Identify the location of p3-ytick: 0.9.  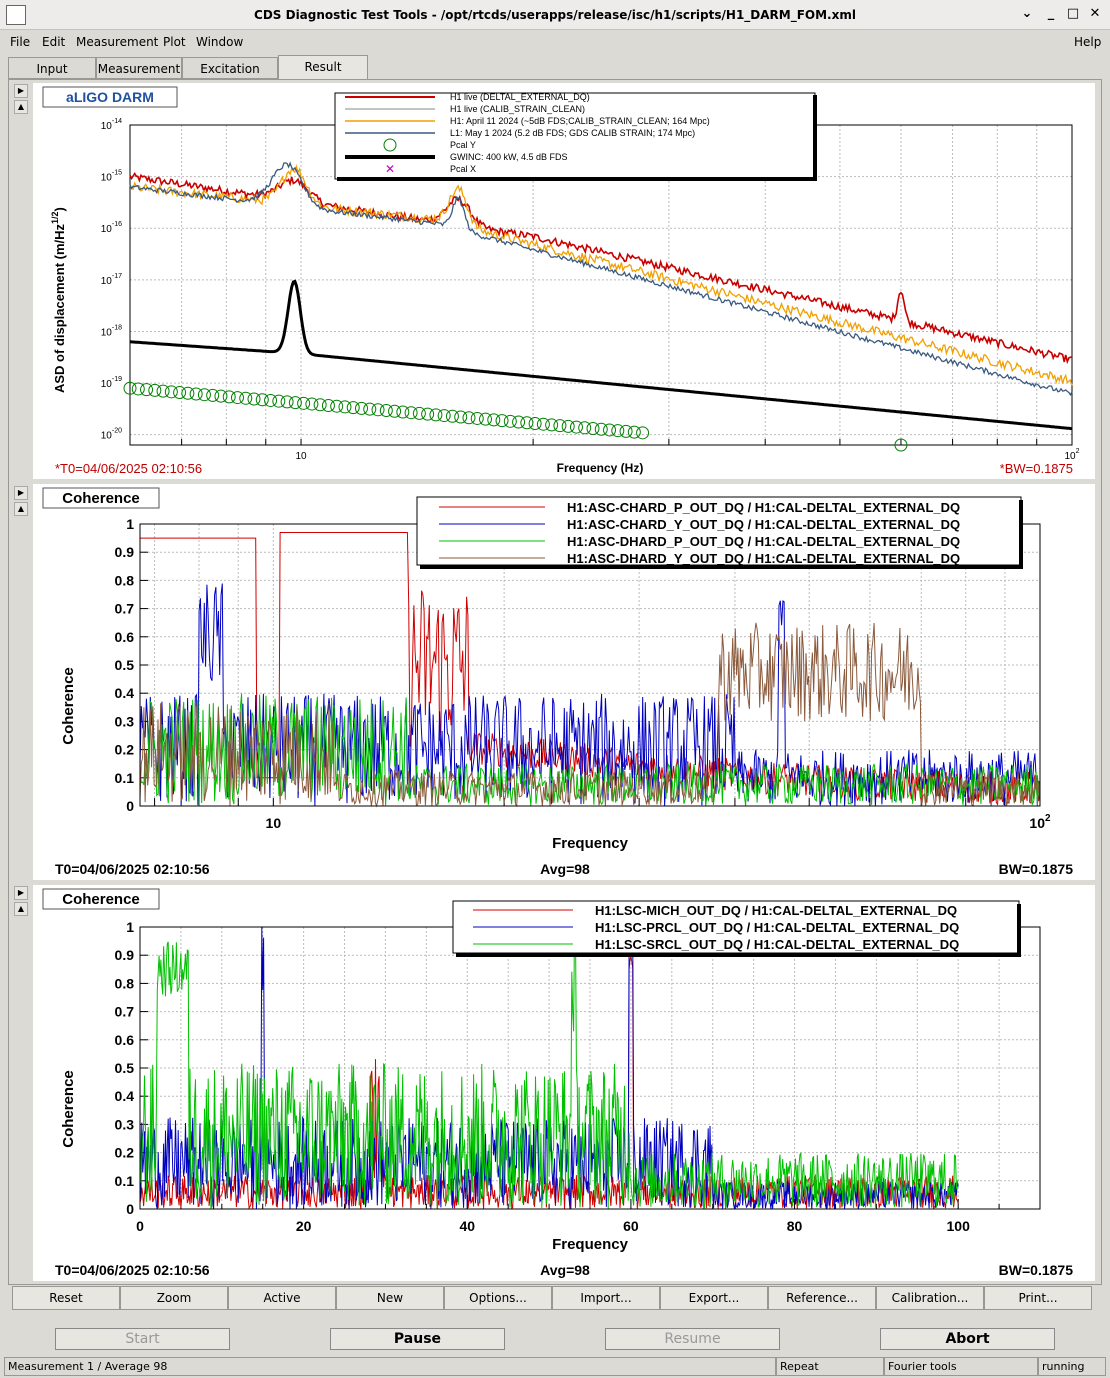
(125, 955).